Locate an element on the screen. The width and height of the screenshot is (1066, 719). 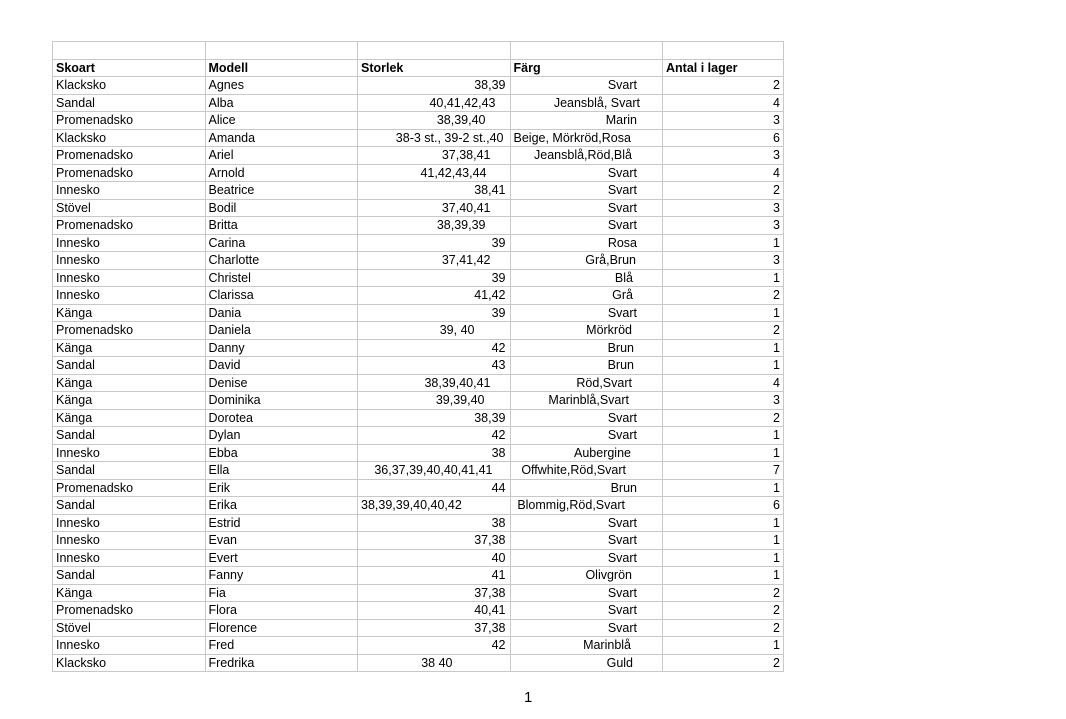
cell-storlek: 41,42 is located at coordinates (434, 295).